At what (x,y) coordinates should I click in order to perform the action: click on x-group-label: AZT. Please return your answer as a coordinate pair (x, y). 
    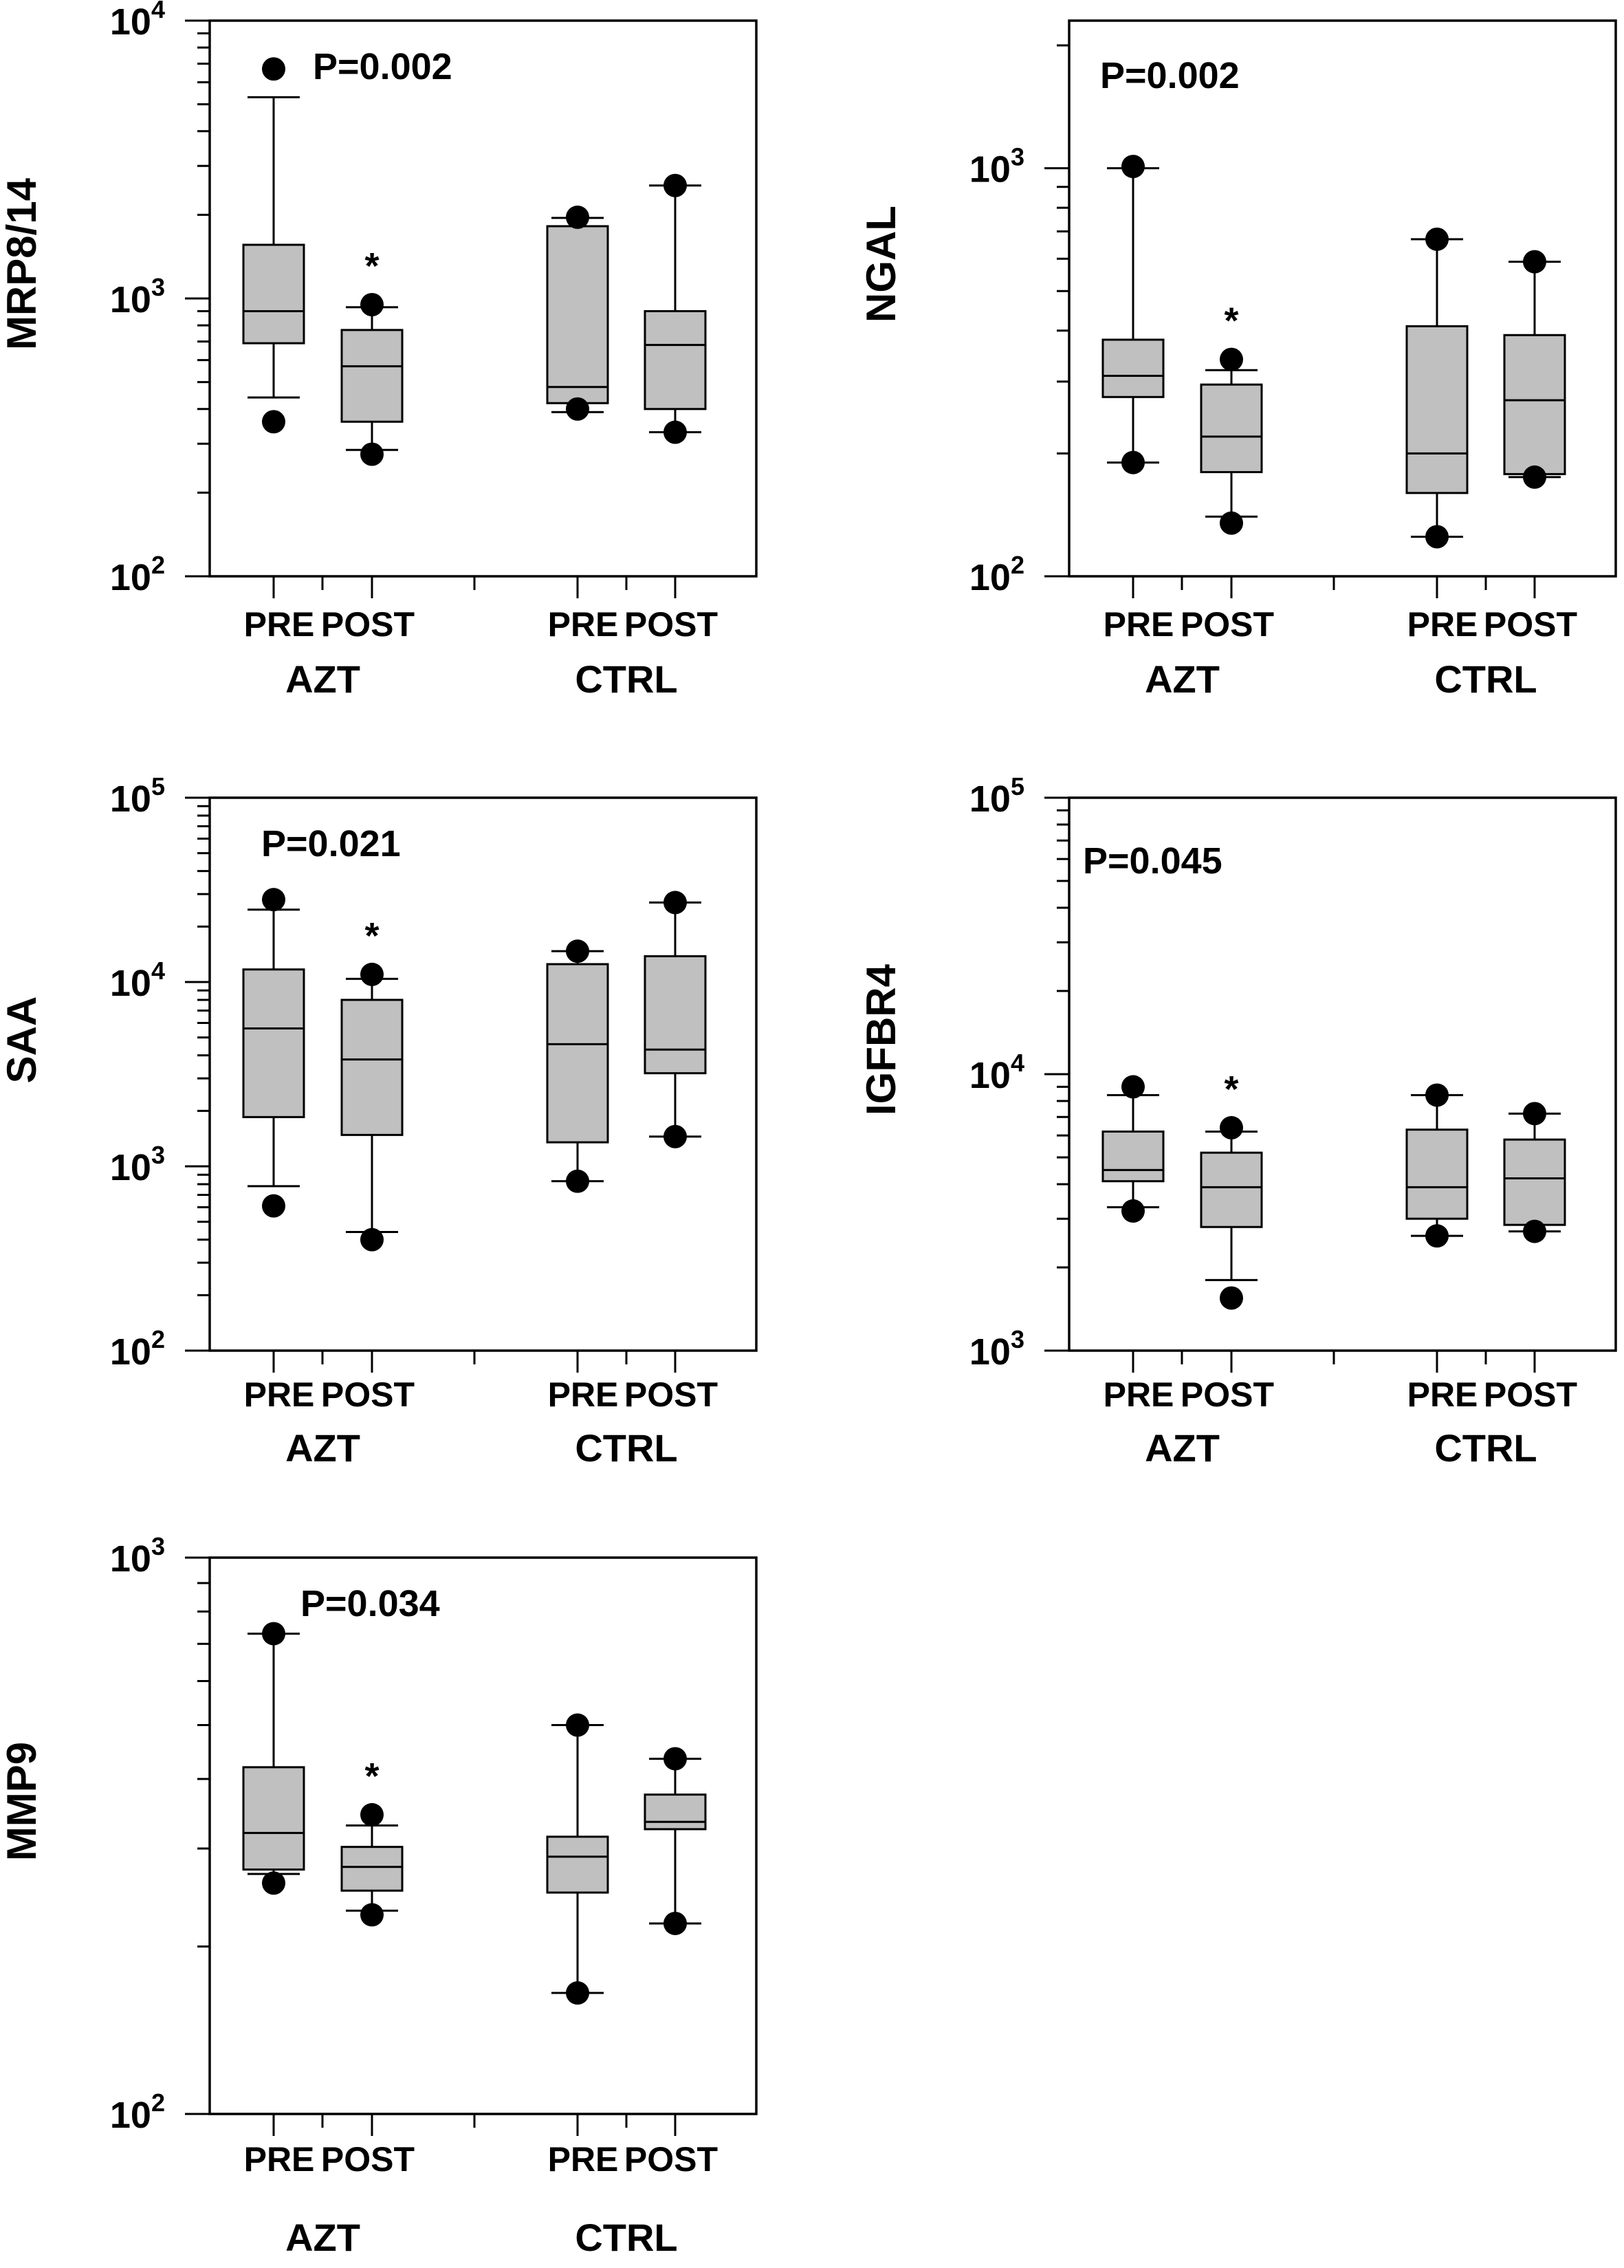
    Looking at the image, I should click on (1182, 679).